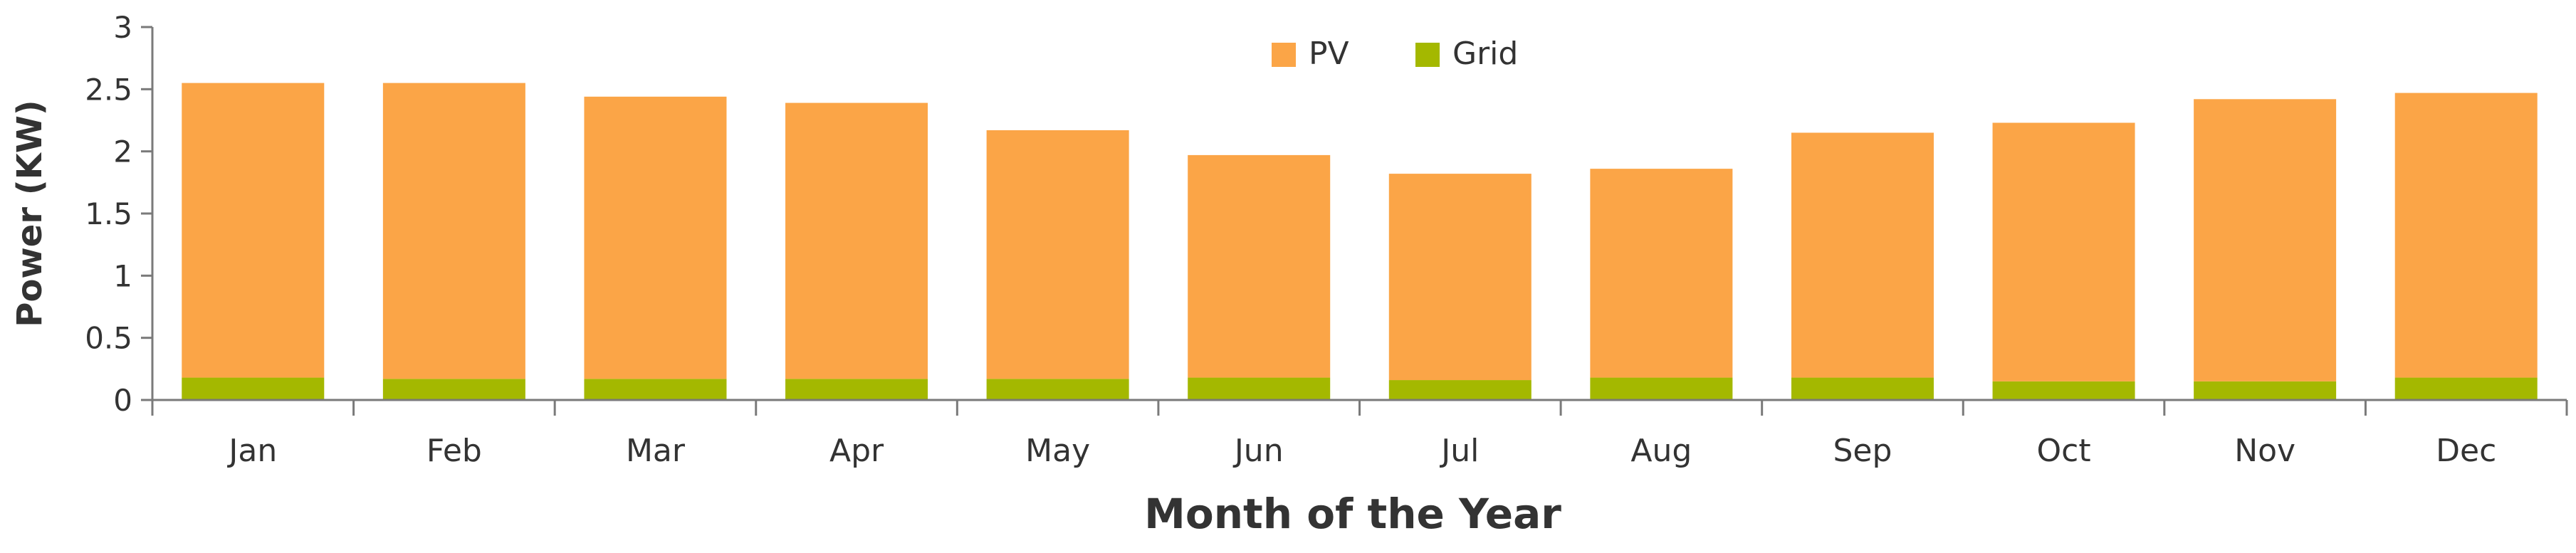 This screenshot has height=553, width=2576. I want to click on legend: PV Grid, so click(1395, 54).